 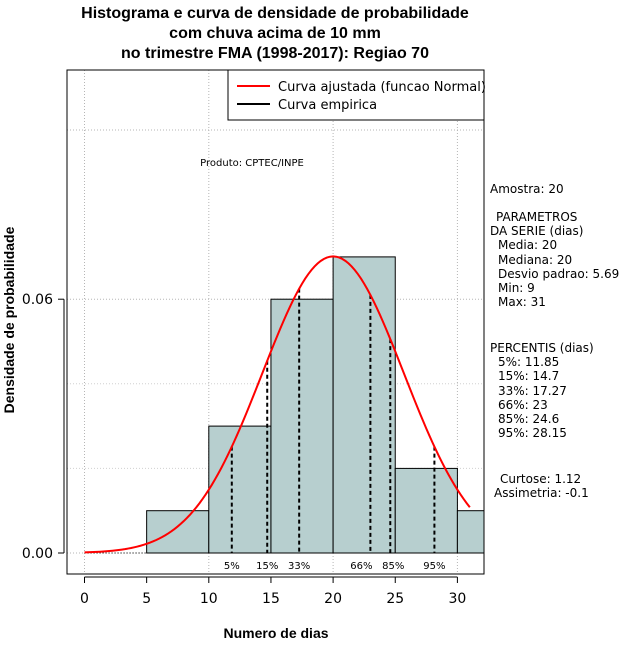 What do you see at coordinates (516, 288) in the screenshot?
I see `param-min: Min: 9` at bounding box center [516, 288].